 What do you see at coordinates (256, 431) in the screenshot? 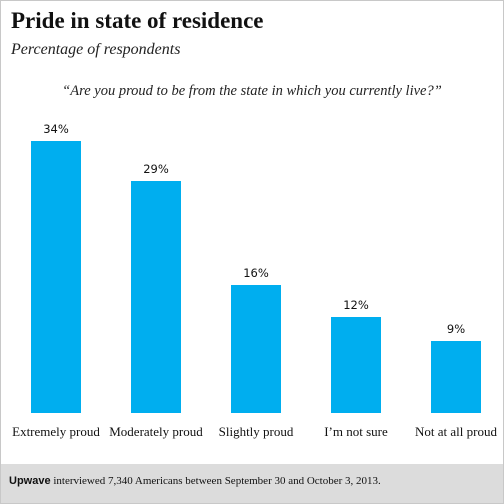
I see `category-label: Slightly proud` at bounding box center [256, 431].